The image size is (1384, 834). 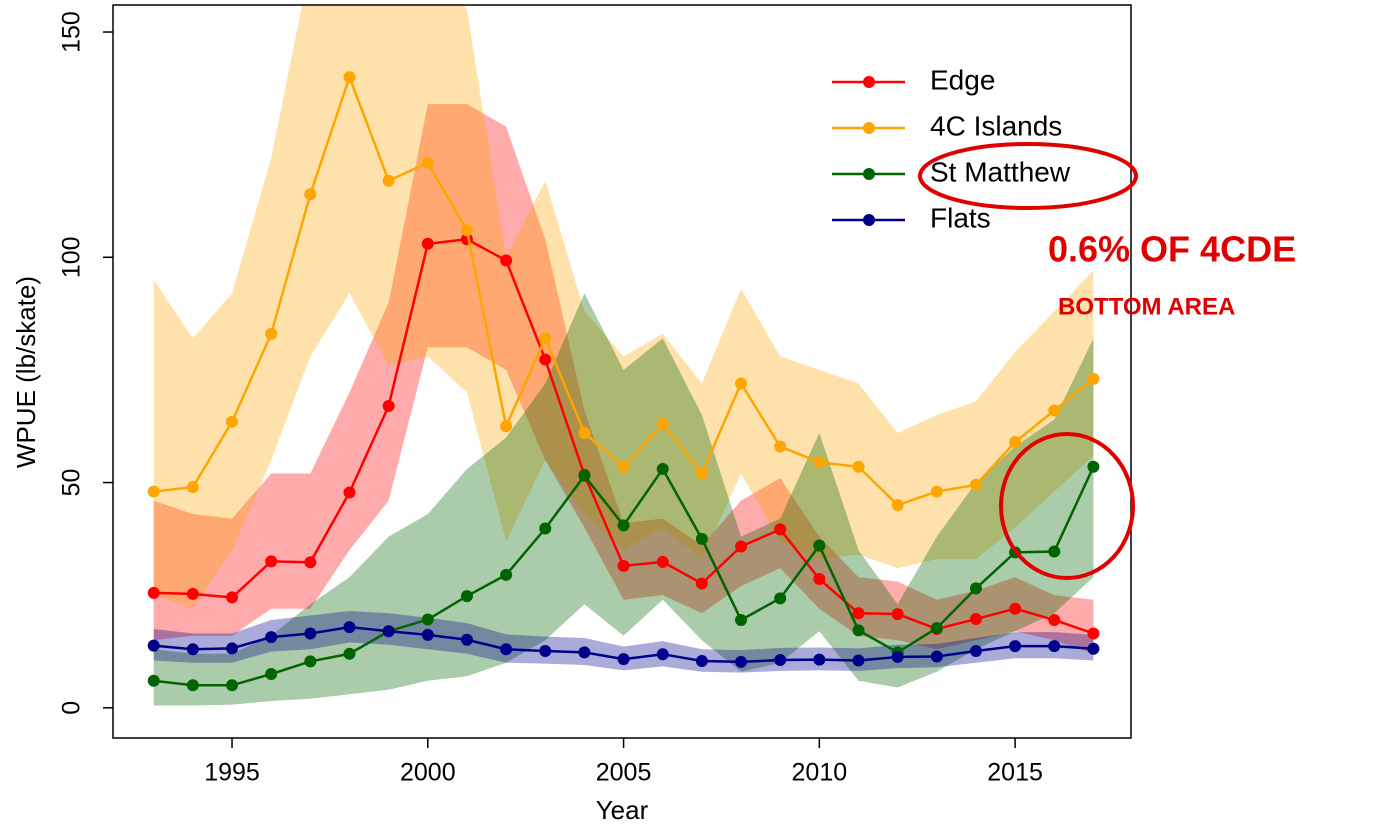 I want to click on y-tick-label: 0, so click(x=72, y=708).